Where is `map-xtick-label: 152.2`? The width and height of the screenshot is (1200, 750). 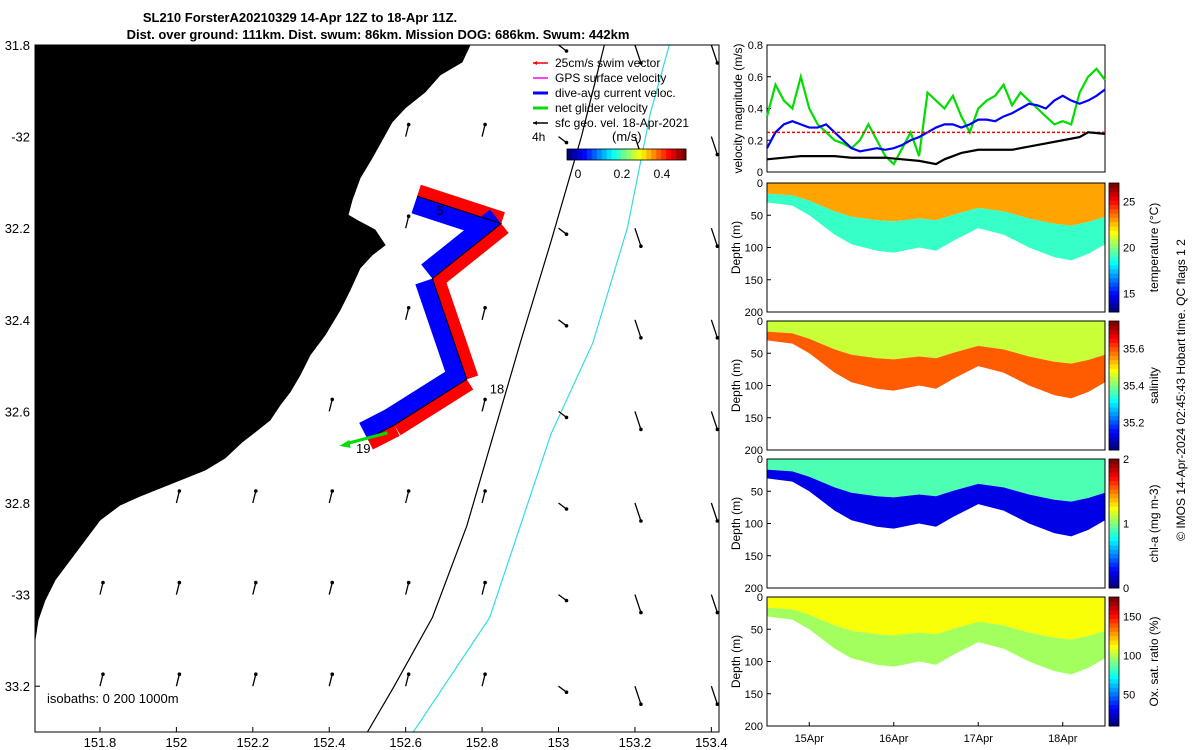 map-xtick-label: 152.2 is located at coordinates (253, 742).